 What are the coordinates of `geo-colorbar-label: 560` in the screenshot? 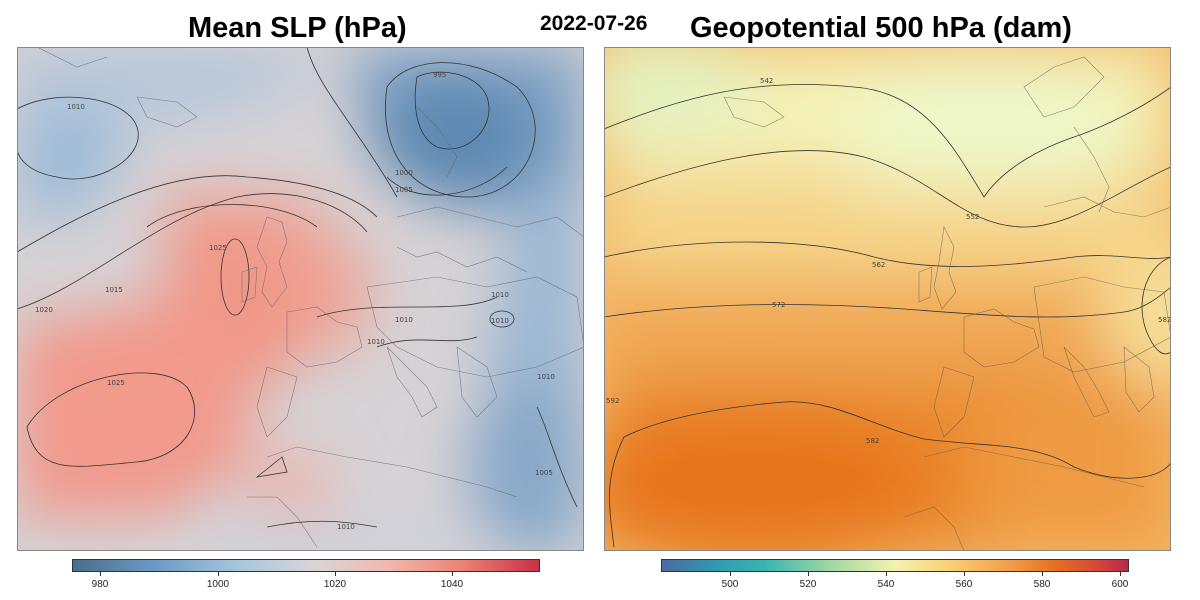 It's located at (964, 584).